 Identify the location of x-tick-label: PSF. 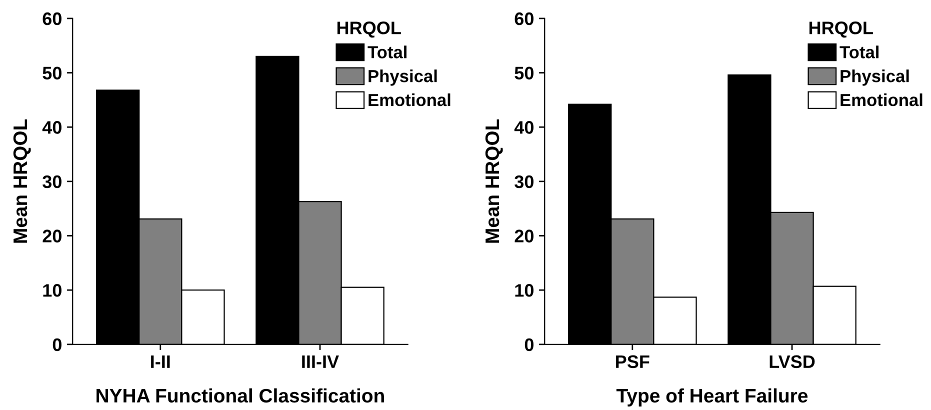
(633, 361).